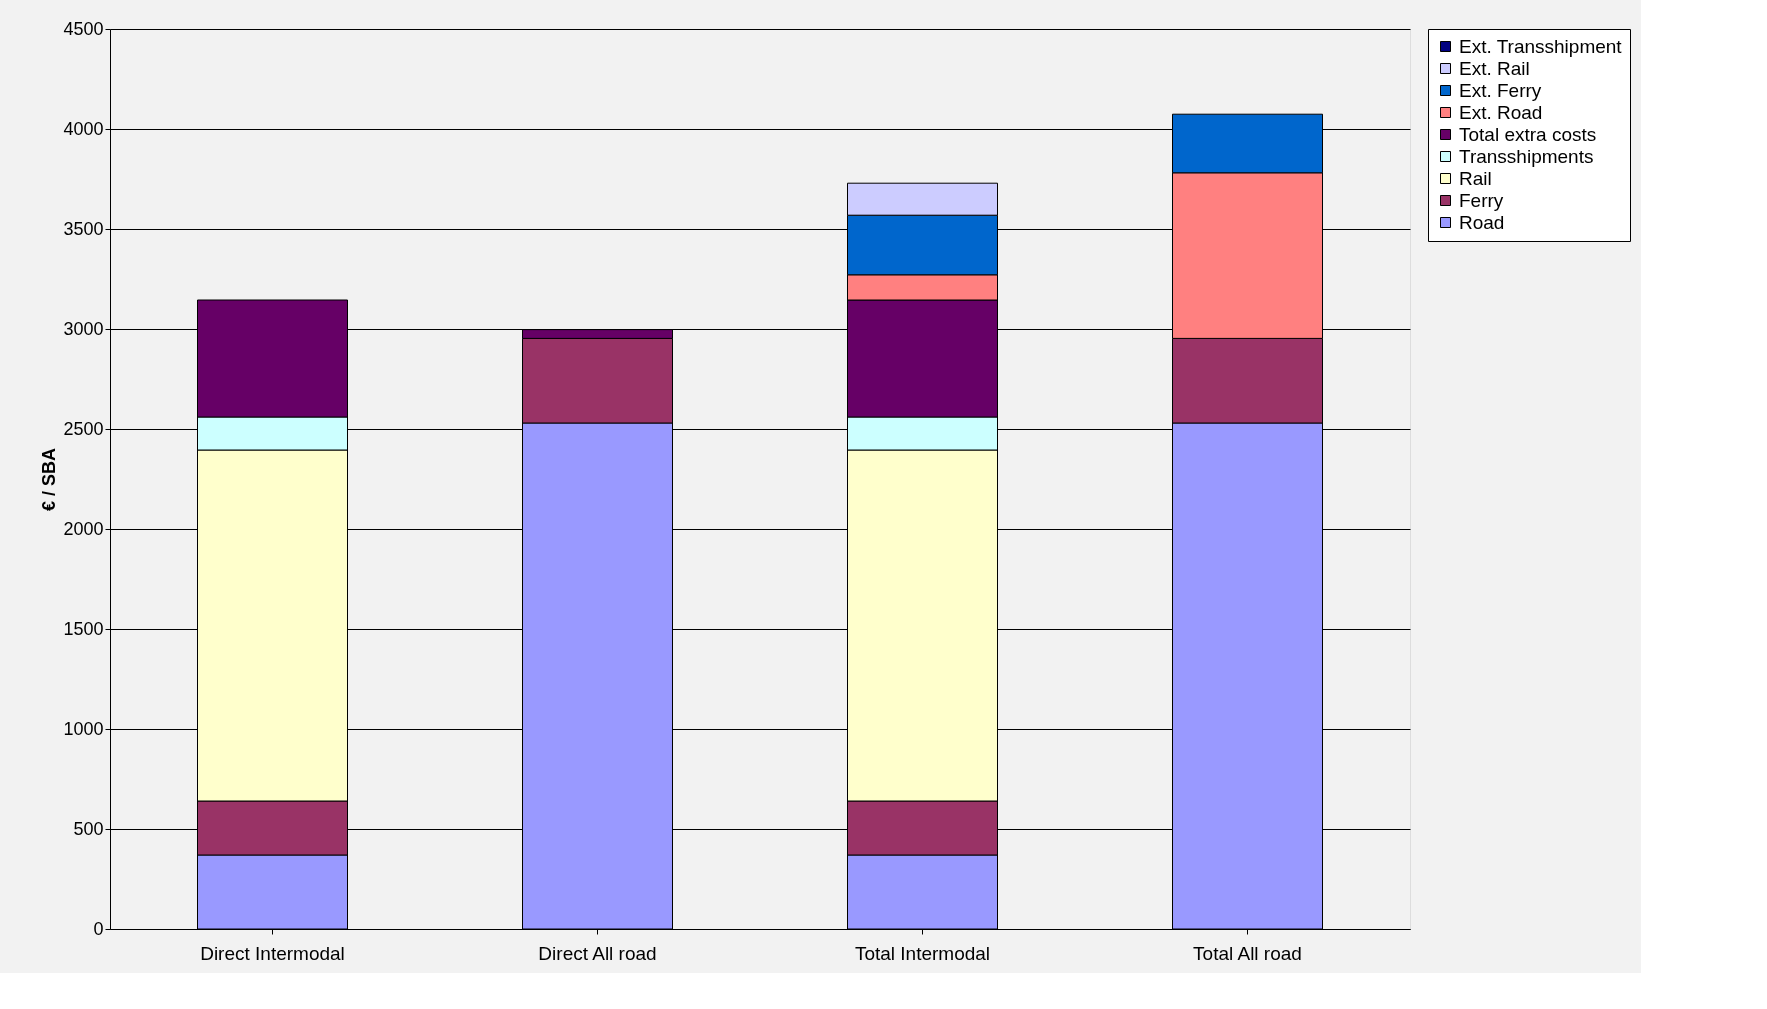 The width and height of the screenshot is (1767, 1009). What do you see at coordinates (1475, 178) in the screenshot?
I see `legend-label: Rail` at bounding box center [1475, 178].